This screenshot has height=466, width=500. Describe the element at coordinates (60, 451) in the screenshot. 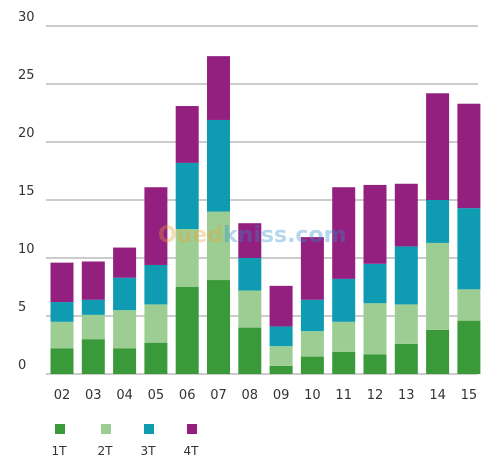

I see `legend-label: 1T` at that location.